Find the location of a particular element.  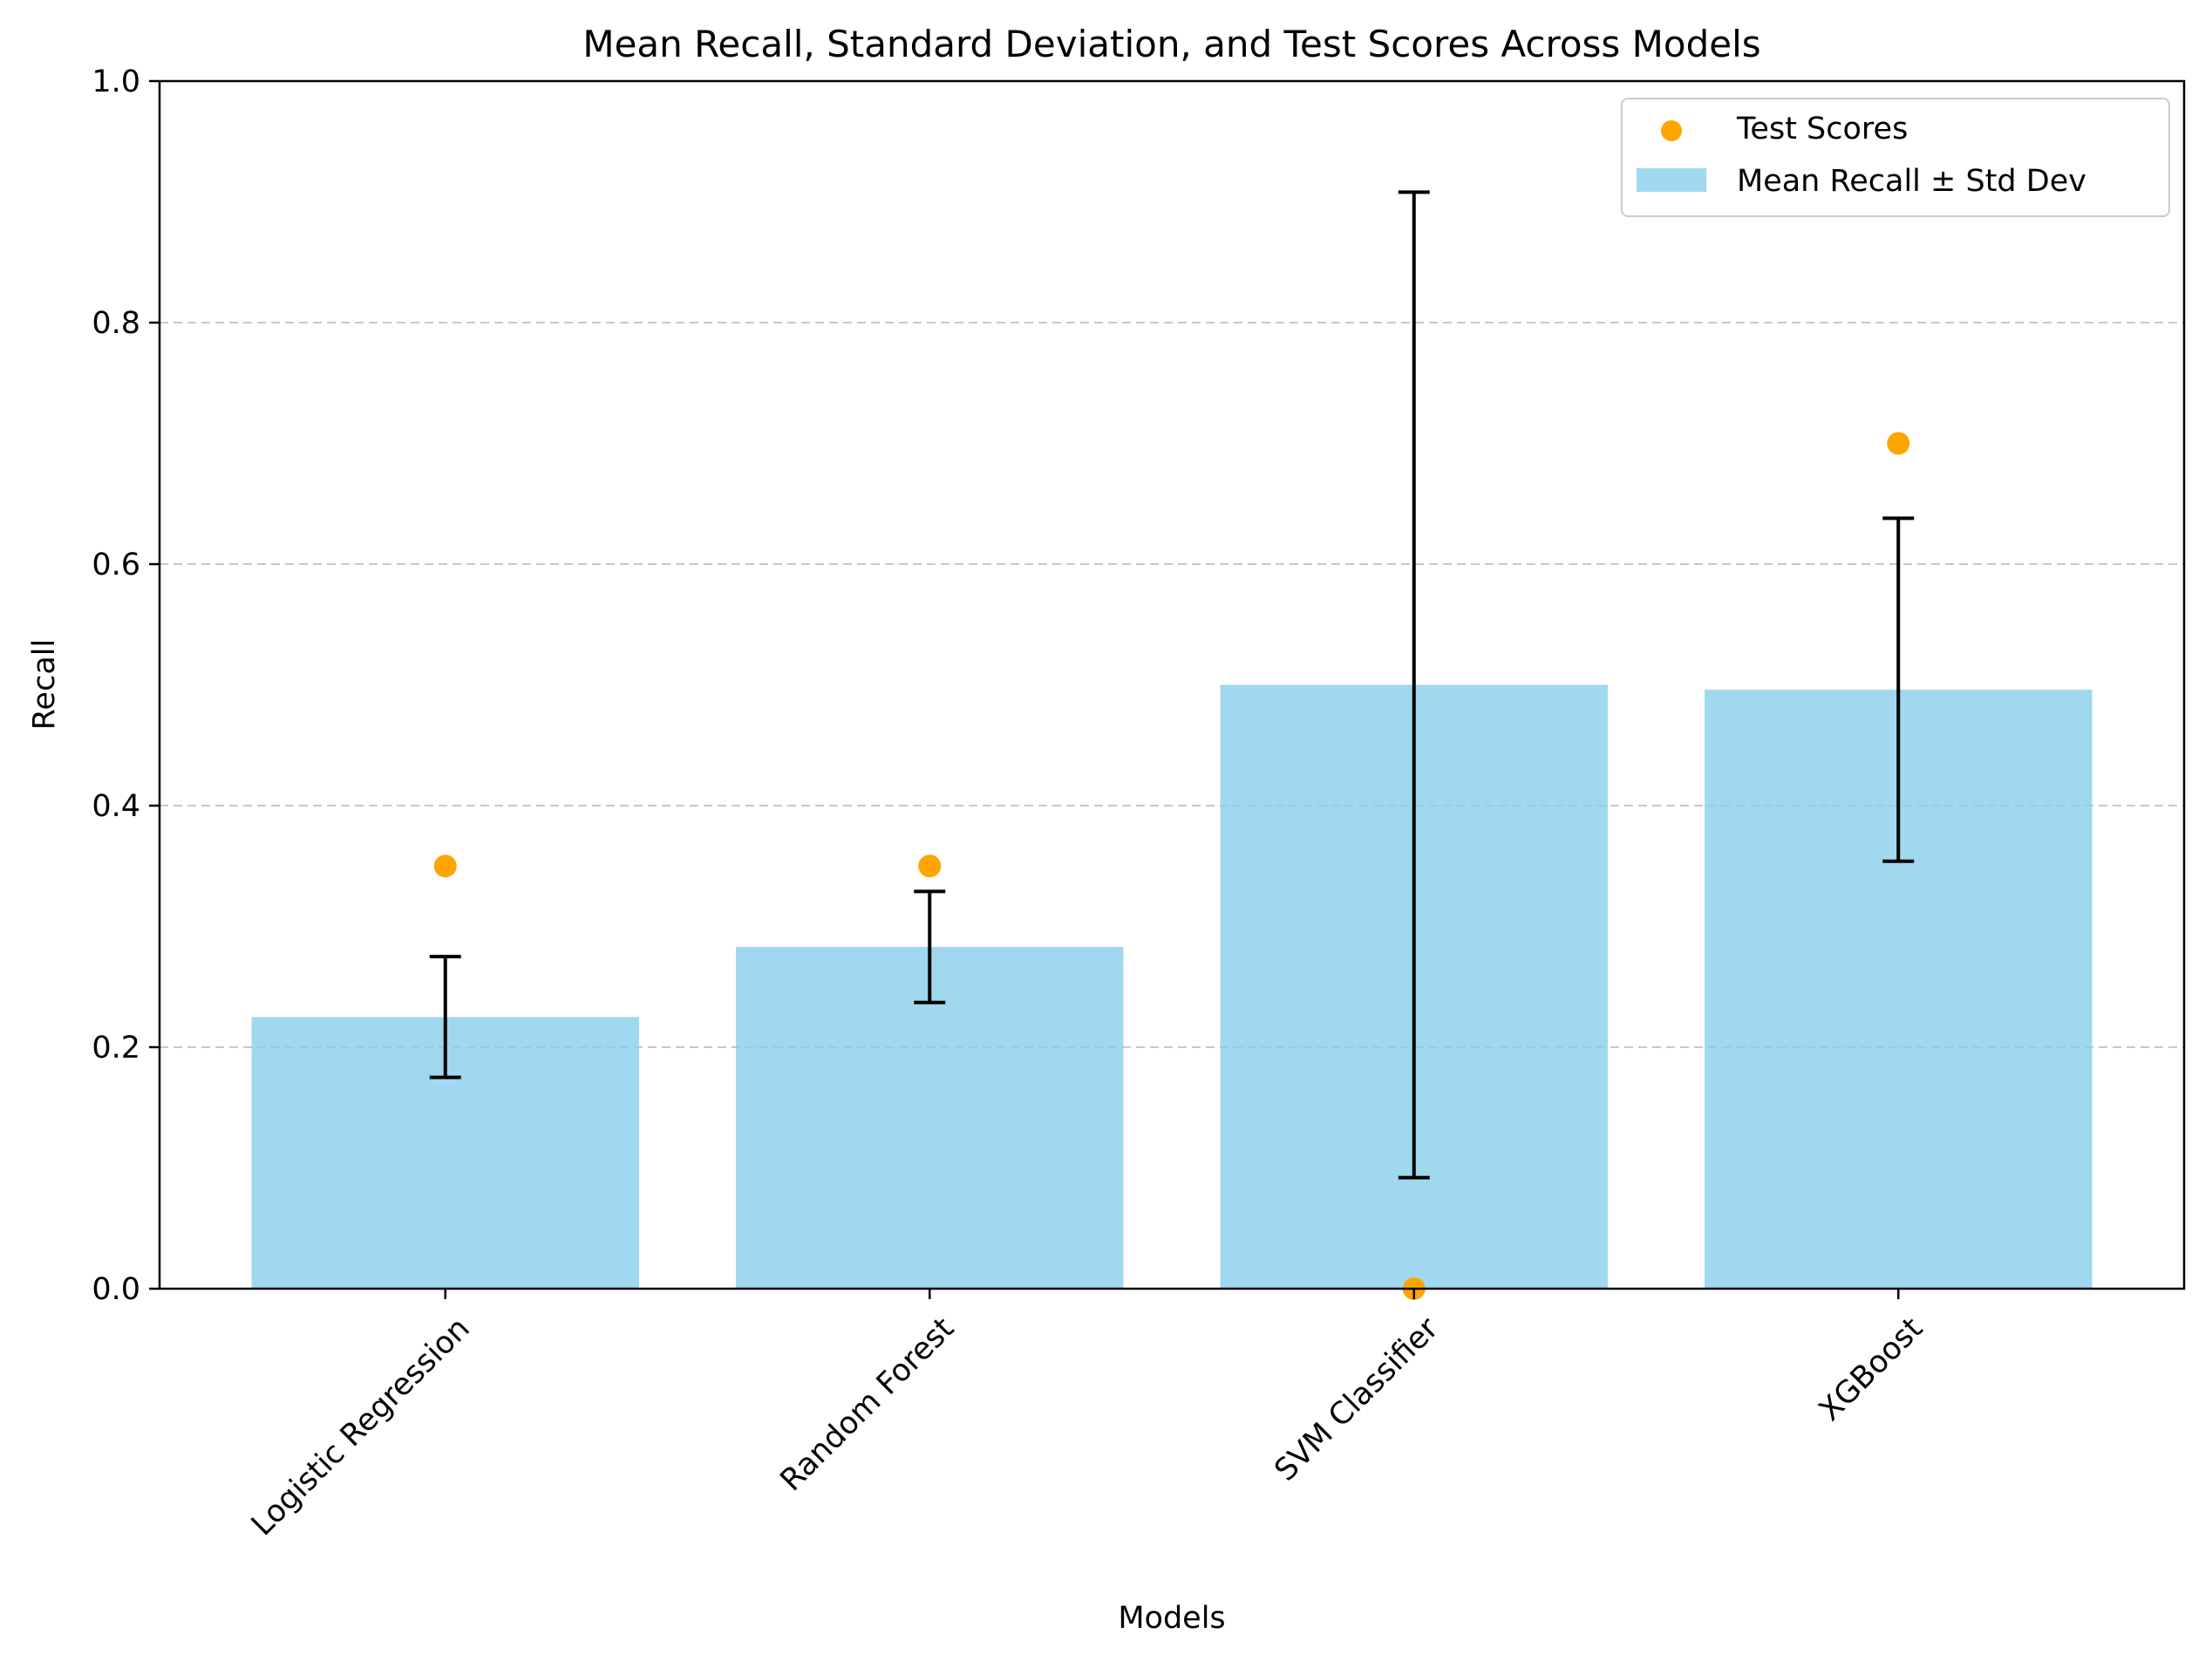

y-axis-ticks: 0.0 0.2 0.4 0.6 0.8 1.0 is located at coordinates (126, 686).